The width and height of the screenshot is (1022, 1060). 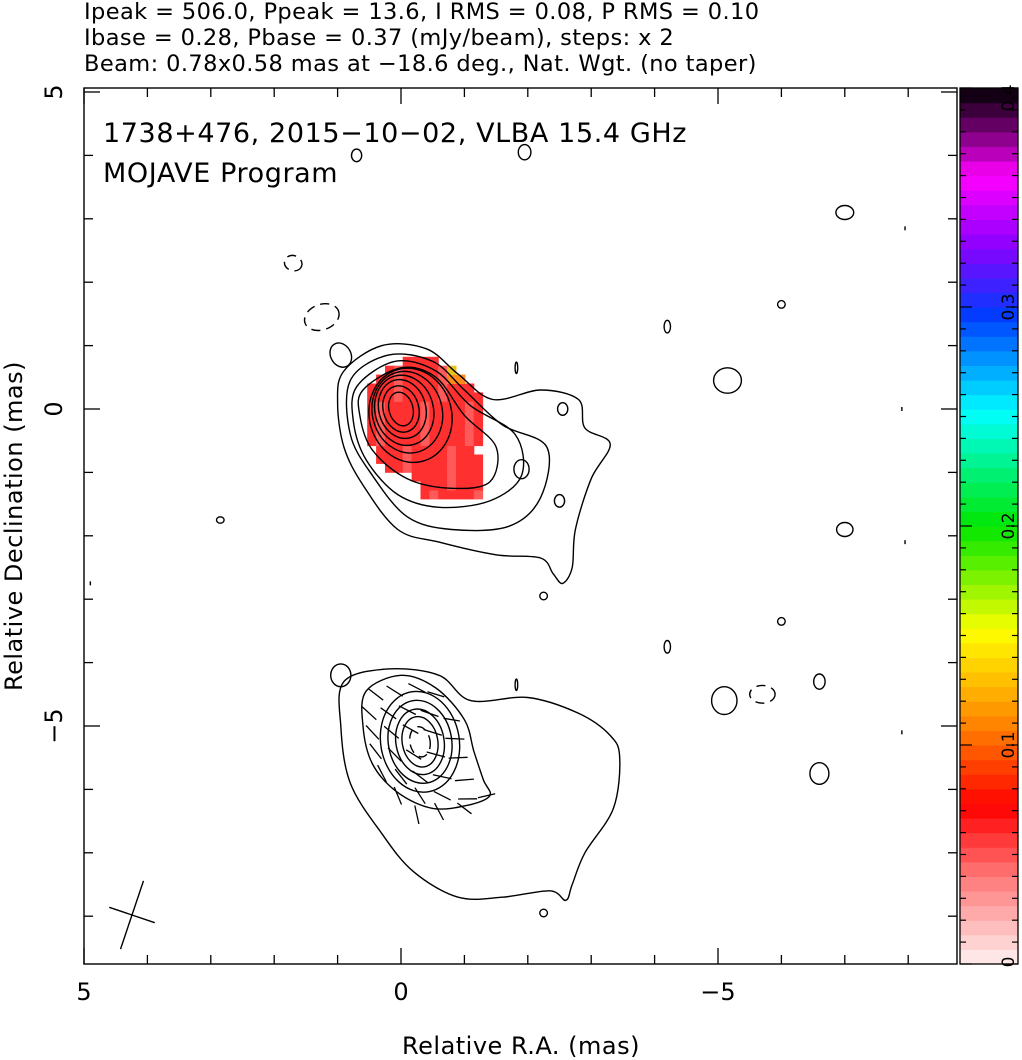 I want to click on x-tick-label: 0, so click(x=400, y=992).